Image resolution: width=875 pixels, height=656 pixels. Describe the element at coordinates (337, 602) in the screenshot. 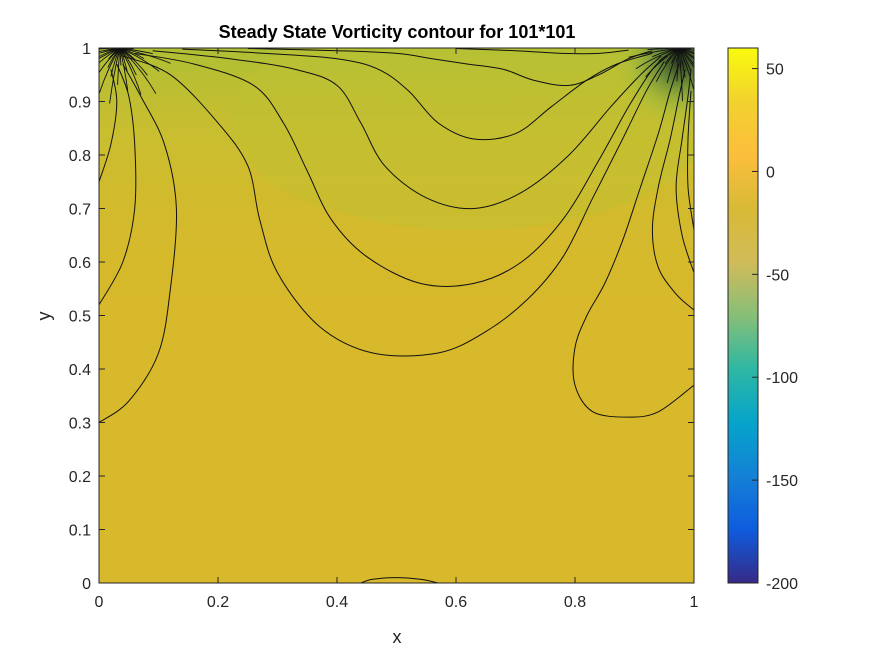

I see `x-tick-label: 0.4` at that location.